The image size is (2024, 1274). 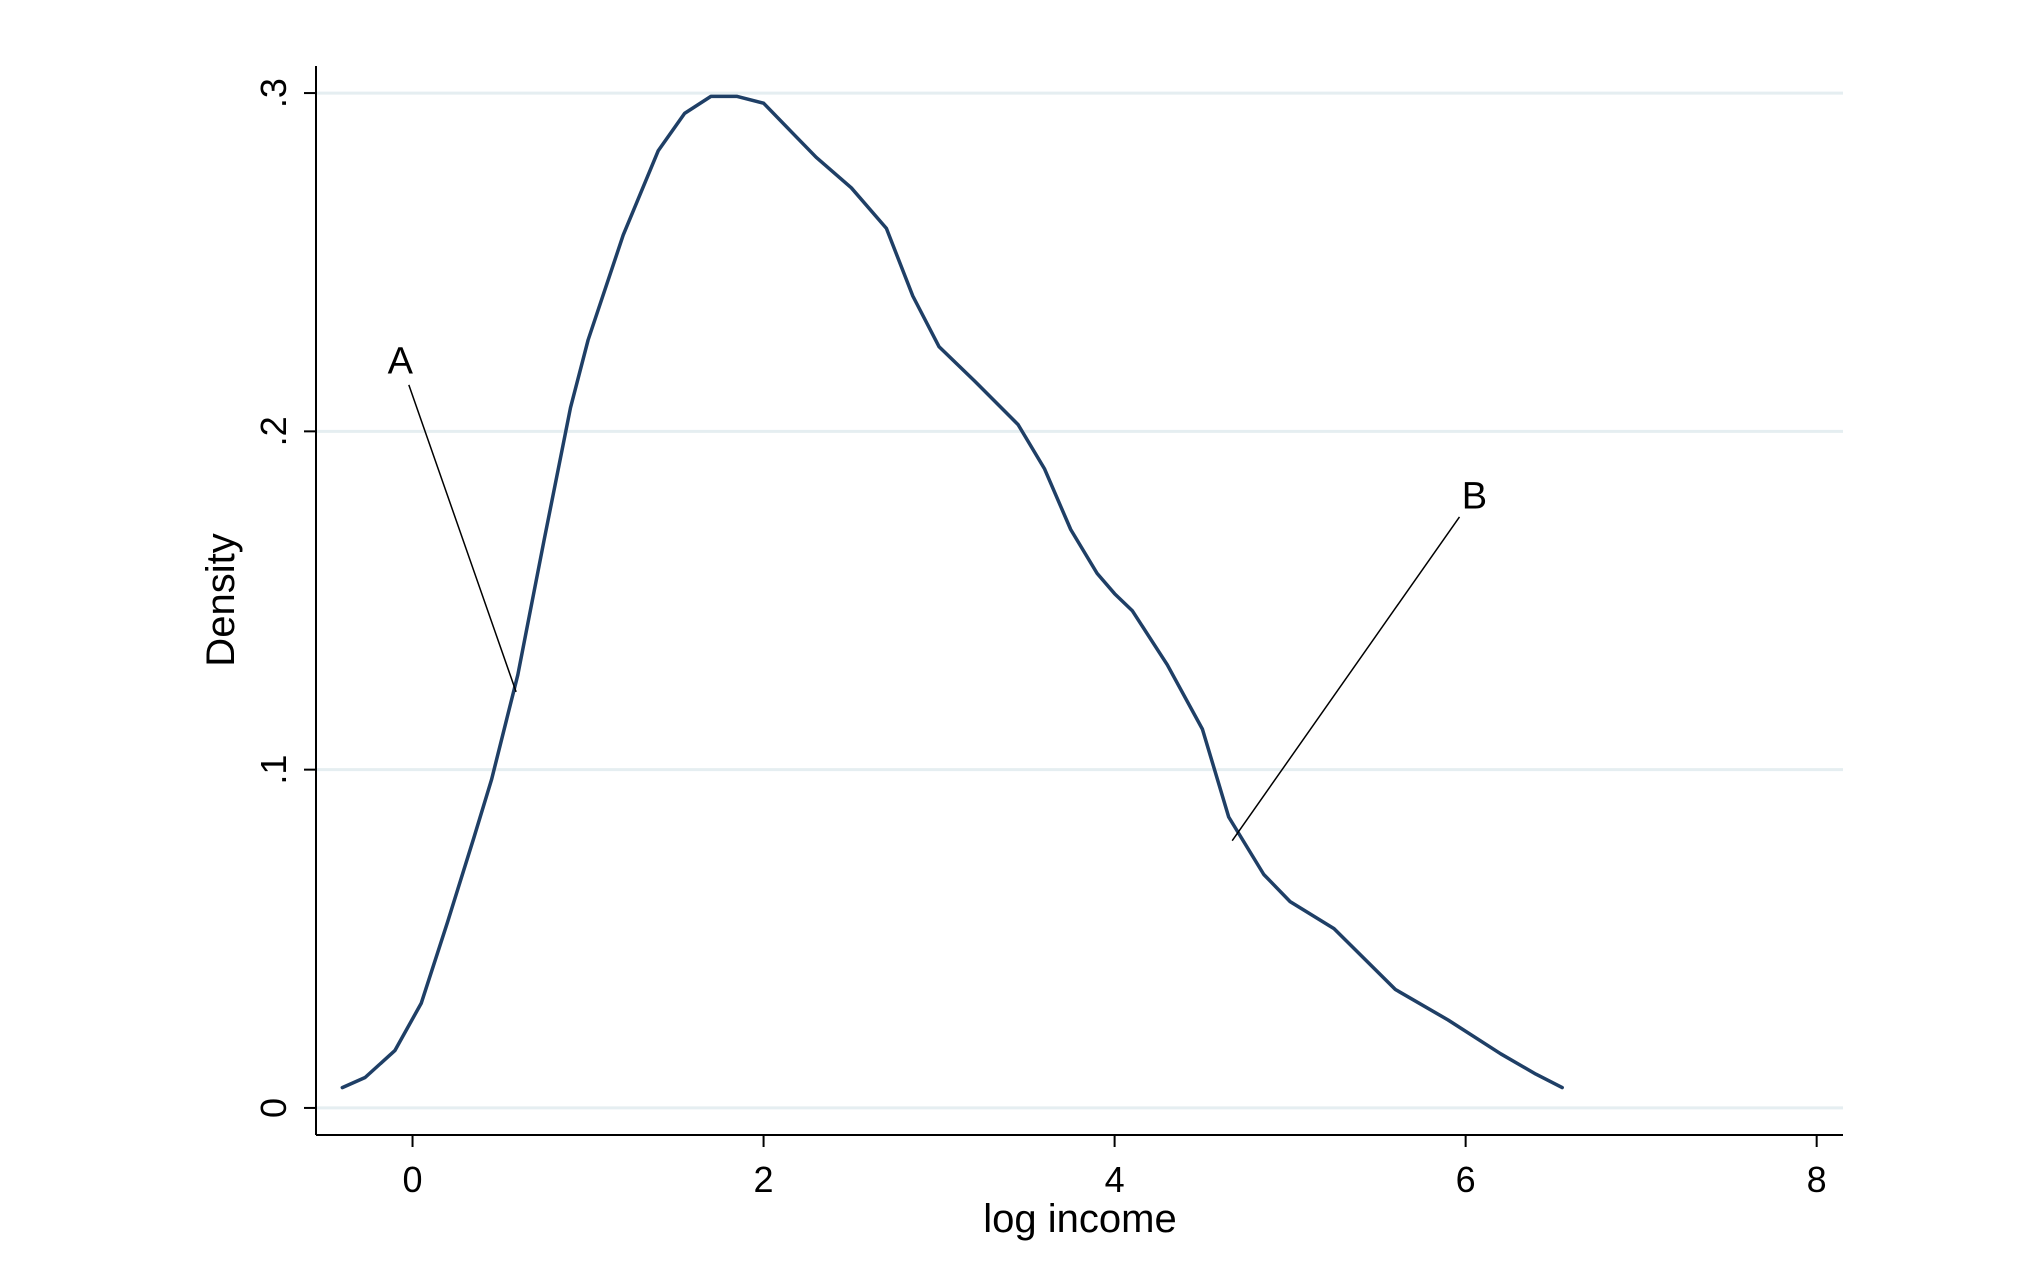 I want to click on x-tick-label: 0, so click(x=413, y=1179).